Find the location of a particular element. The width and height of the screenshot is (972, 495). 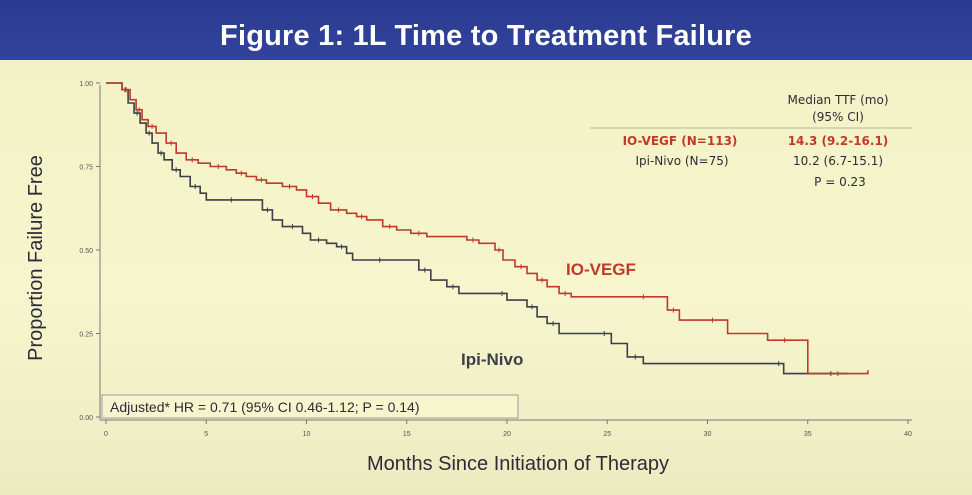

median-table-header-2: (95% CI) is located at coordinates (838, 117).